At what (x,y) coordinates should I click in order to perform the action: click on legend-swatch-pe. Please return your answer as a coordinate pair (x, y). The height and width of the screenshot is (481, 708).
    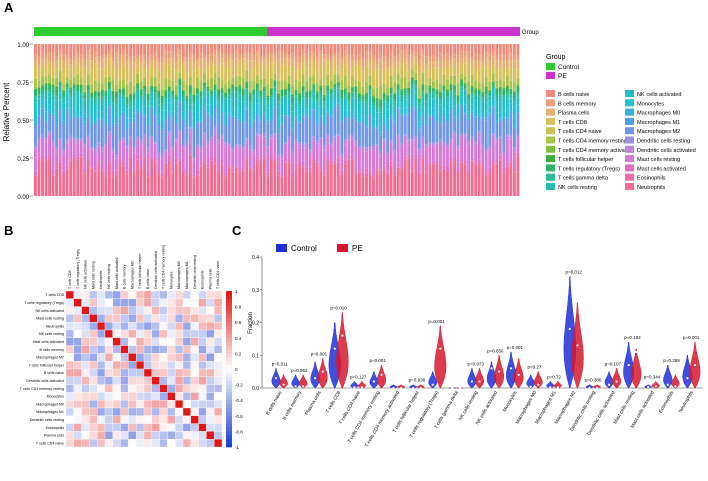
    Looking at the image, I should click on (550, 75).